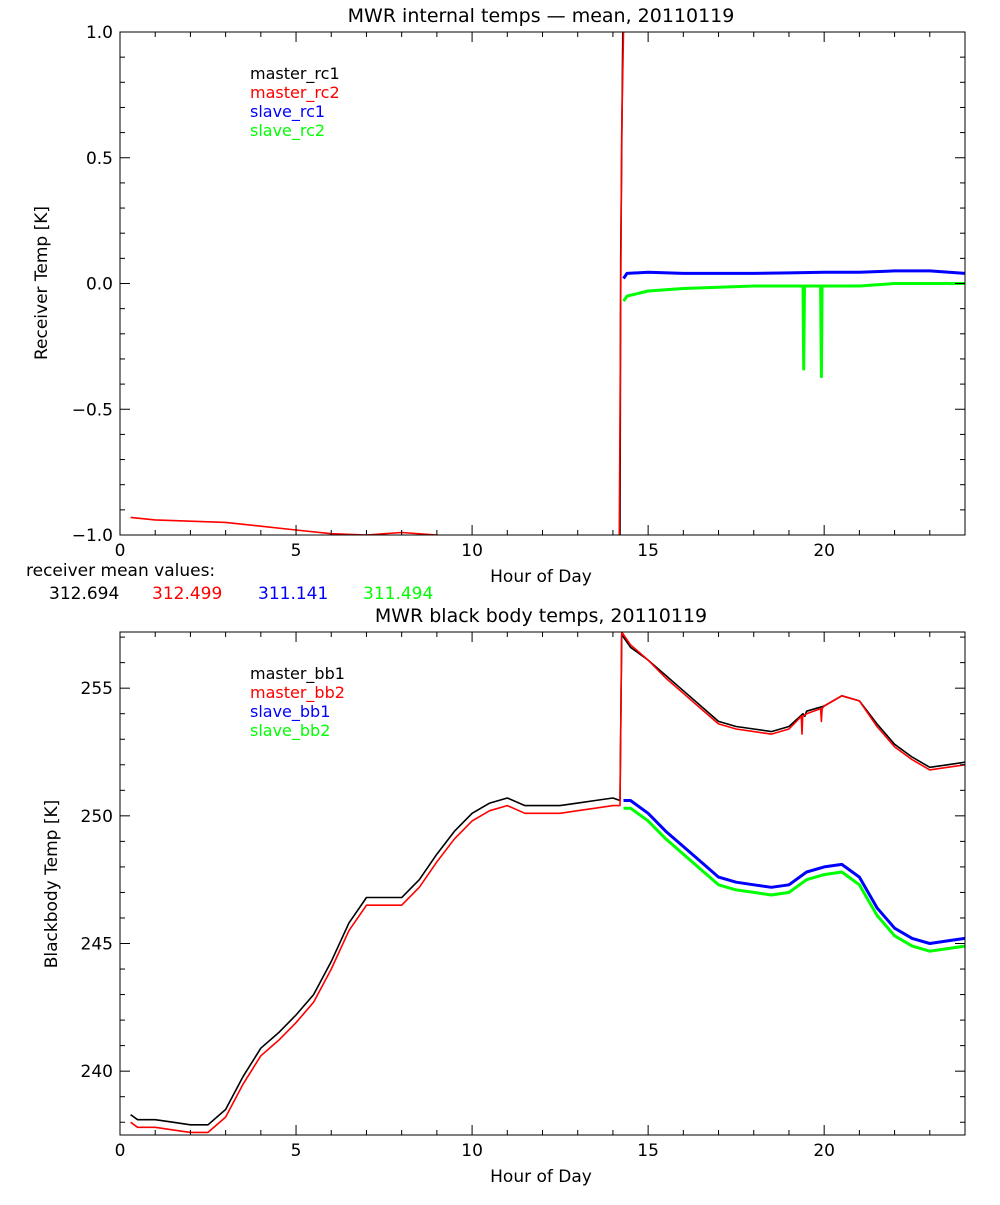 The image size is (1000, 1205). I want to click on legend-entry-slave-bb2: slave_bb2, so click(290, 731).